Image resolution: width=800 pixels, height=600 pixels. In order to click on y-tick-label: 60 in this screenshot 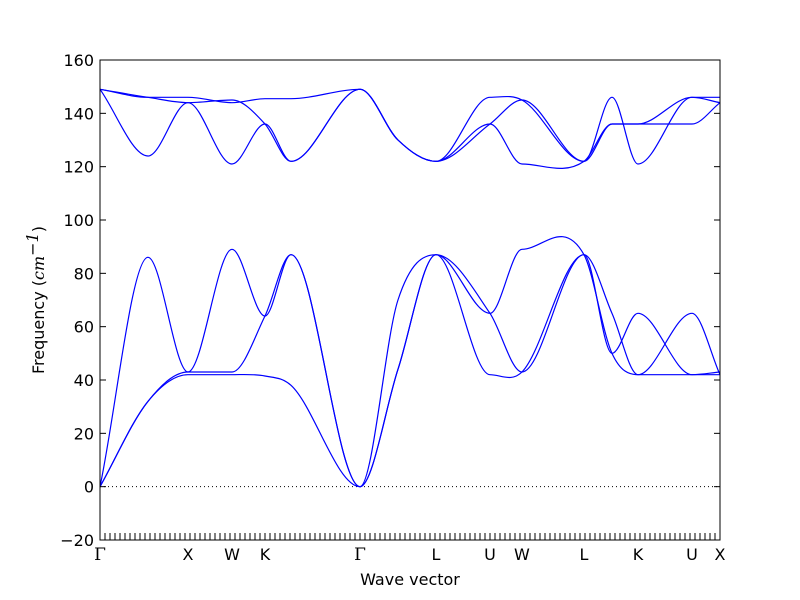, I will do `click(84, 327)`.